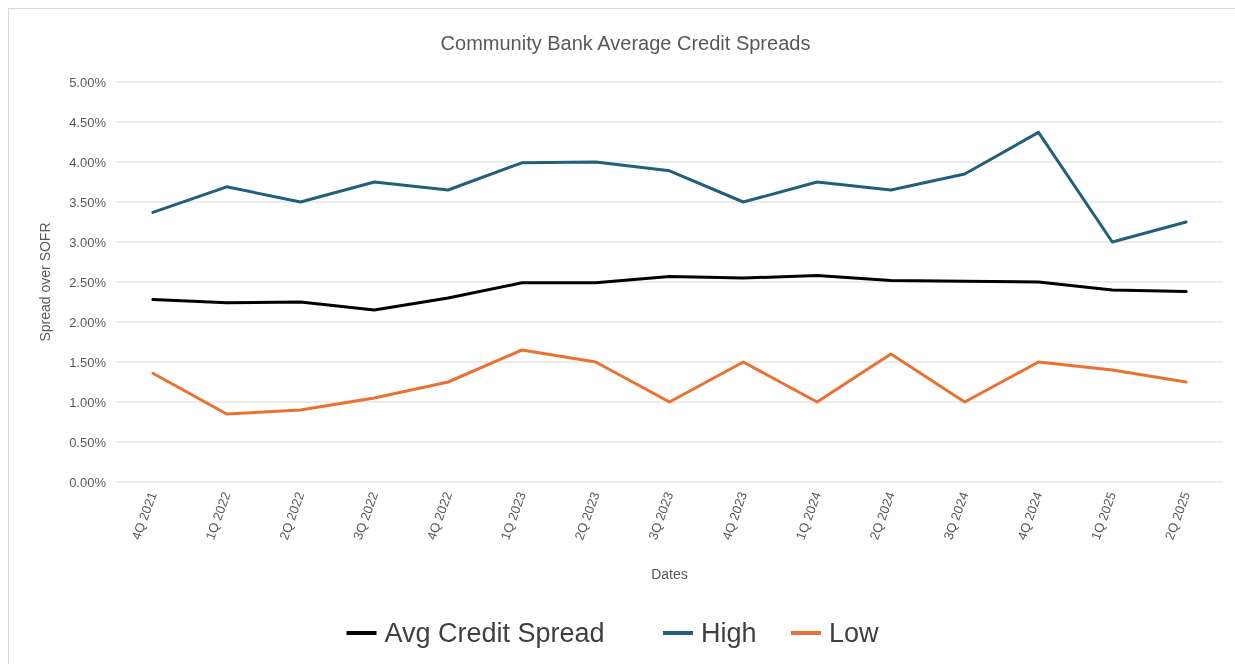 The height and width of the screenshot is (664, 1235). What do you see at coordinates (88, 202) in the screenshot?
I see `y-tick-label: 3.50%` at bounding box center [88, 202].